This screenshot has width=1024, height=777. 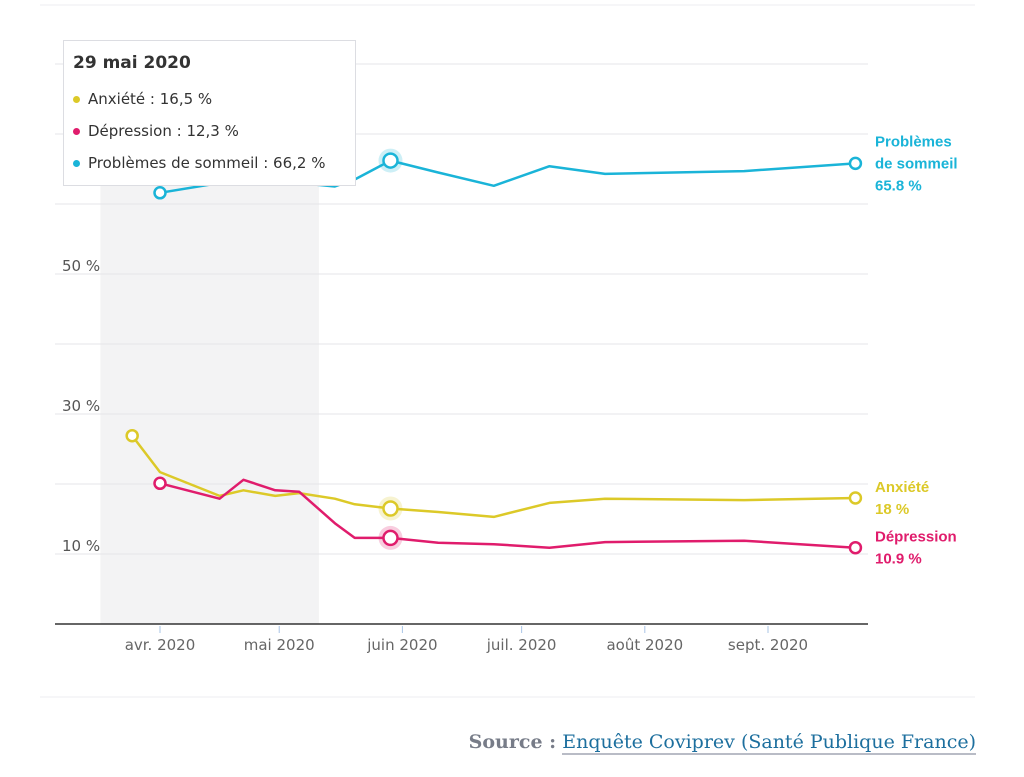 I want to click on y-tick-label: 30 %, so click(x=81, y=406).